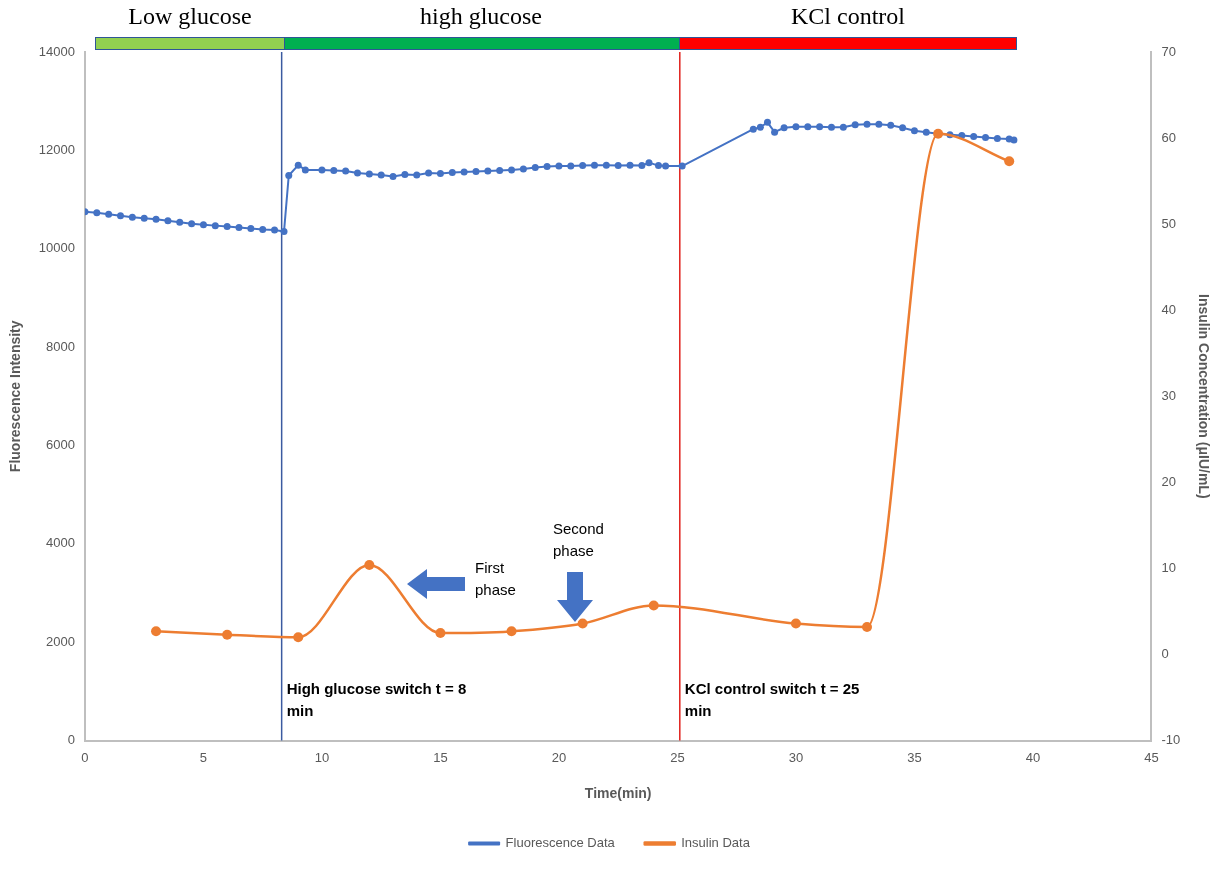 This screenshot has width=1225, height=874. I want to click on y2-tick-label: 40, so click(1168, 309).